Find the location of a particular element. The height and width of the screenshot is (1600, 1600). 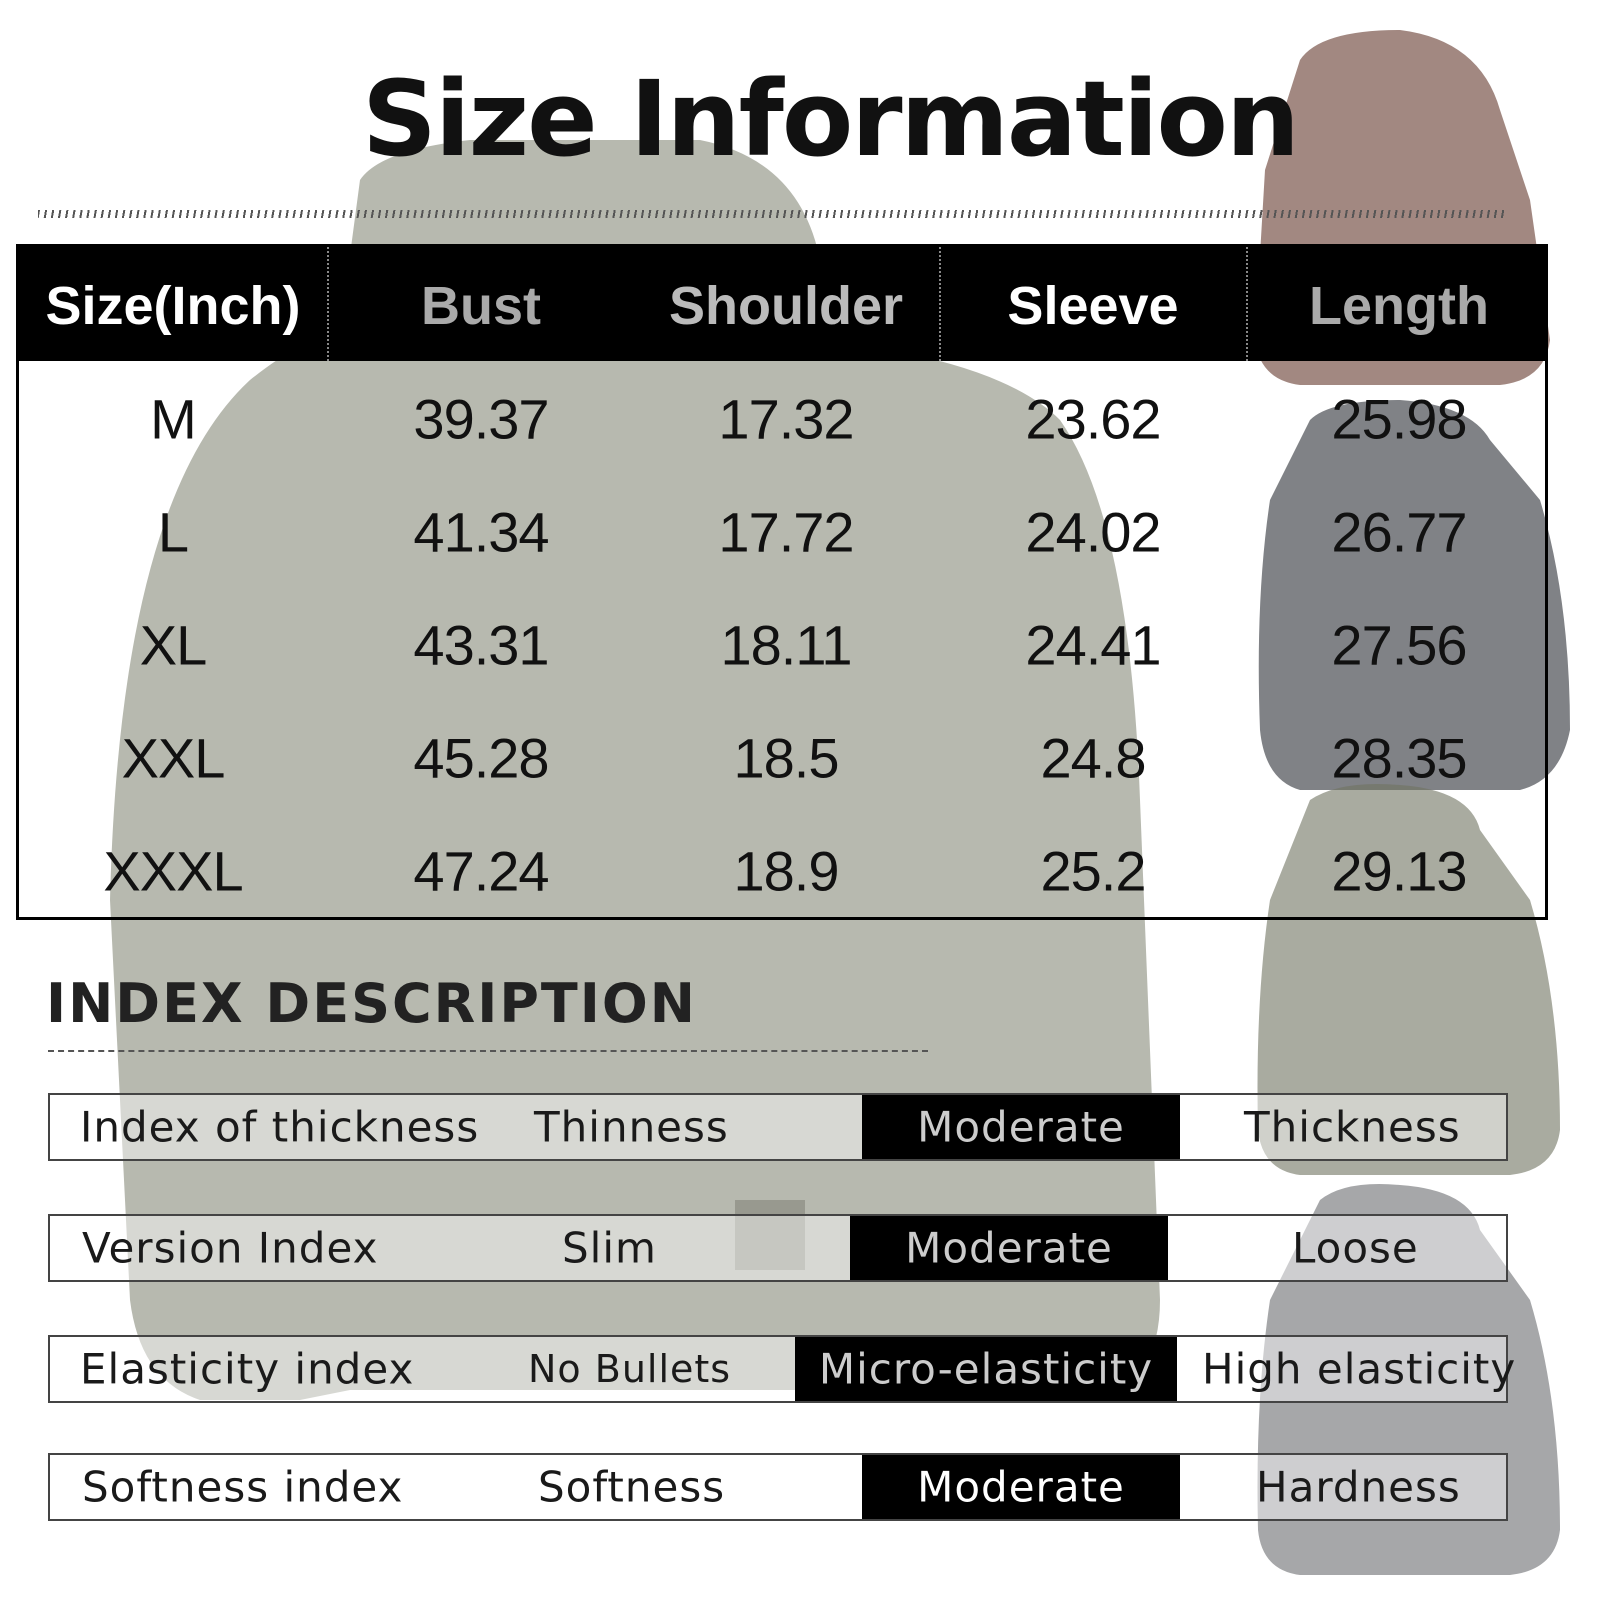

cell-size: M is located at coordinates (173, 419).